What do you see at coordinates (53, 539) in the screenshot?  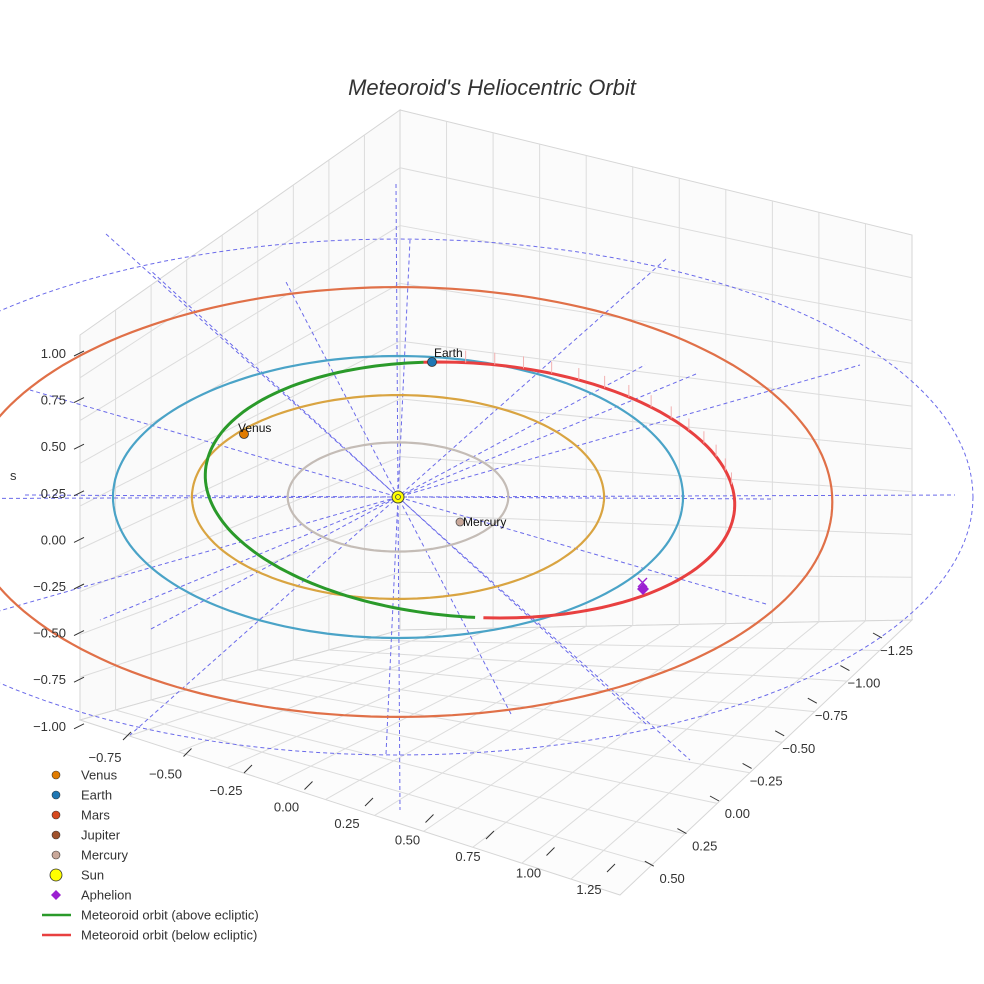 I see `z-tick-label: 0.00` at bounding box center [53, 539].